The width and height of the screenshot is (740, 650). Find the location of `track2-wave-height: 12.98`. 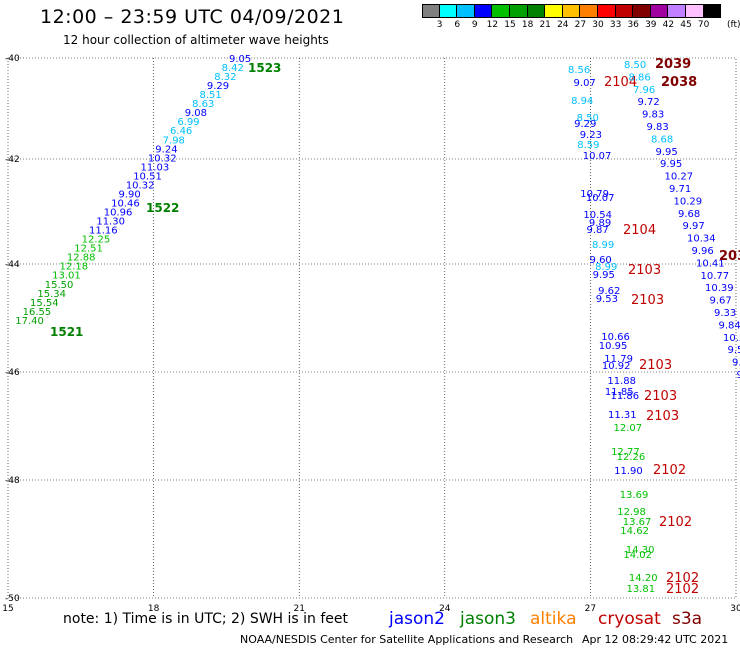

track2-wave-height: 12.98 is located at coordinates (631, 512).